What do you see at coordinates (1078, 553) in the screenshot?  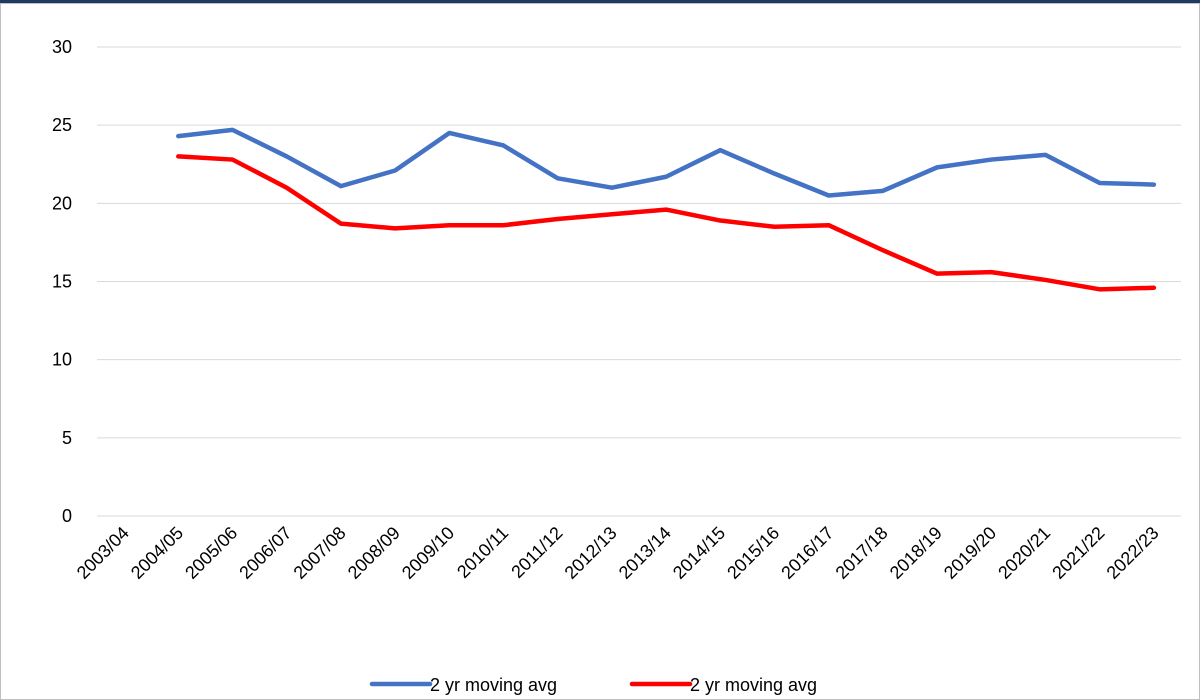 I see `x-tick-label: 2021/22` at bounding box center [1078, 553].